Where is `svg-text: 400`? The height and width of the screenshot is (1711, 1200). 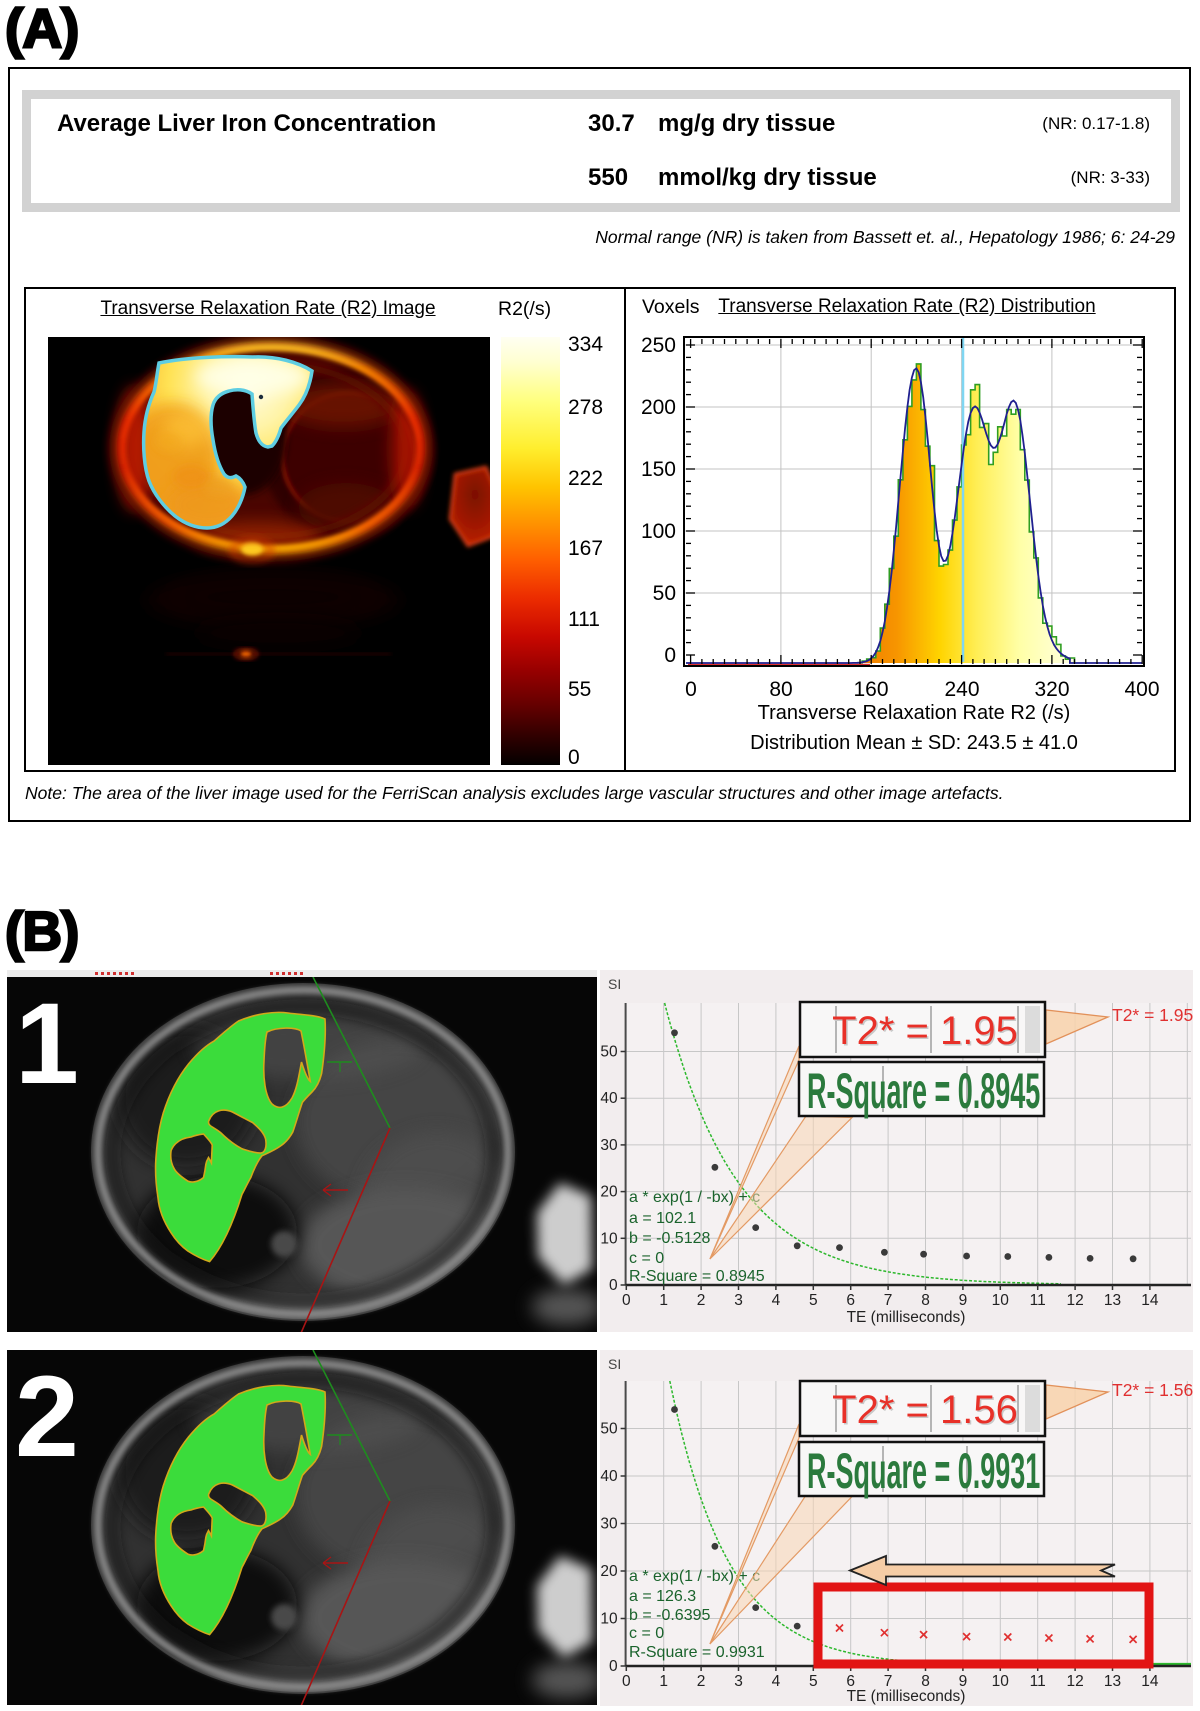 svg-text: 400 is located at coordinates (1141, 689).